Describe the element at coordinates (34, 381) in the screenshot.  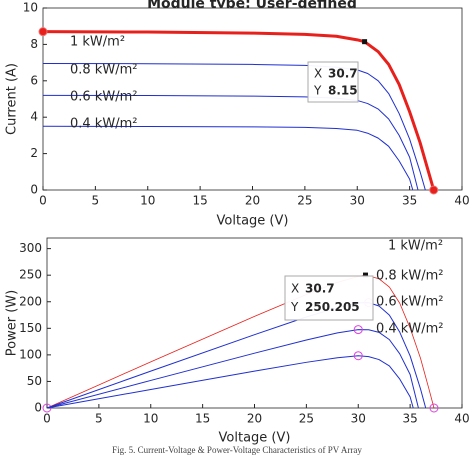
I see `y-tick-label: 50` at that location.